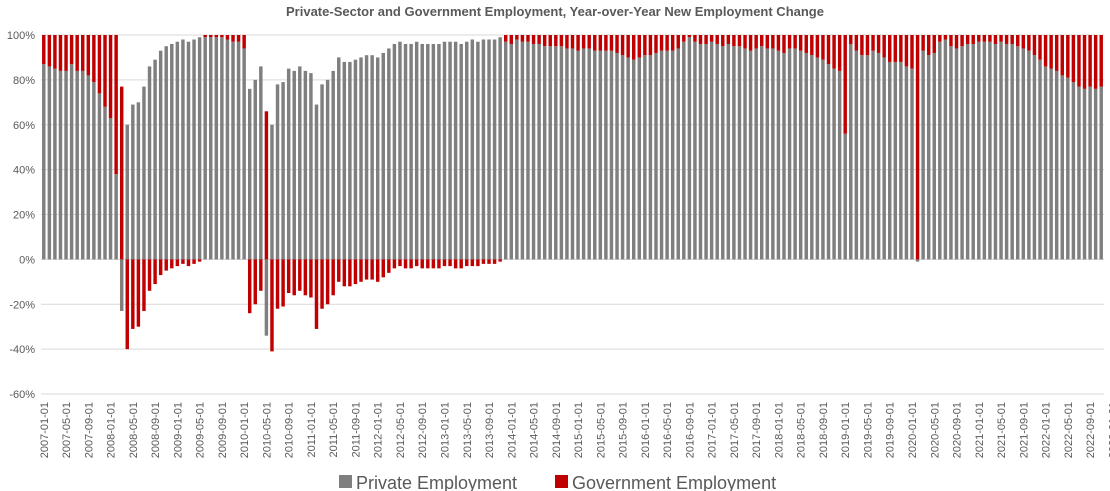 The height and width of the screenshot is (491, 1110). What do you see at coordinates (824, 430) in the screenshot?
I see `x-tick-label: 2018-09-01` at bounding box center [824, 430].